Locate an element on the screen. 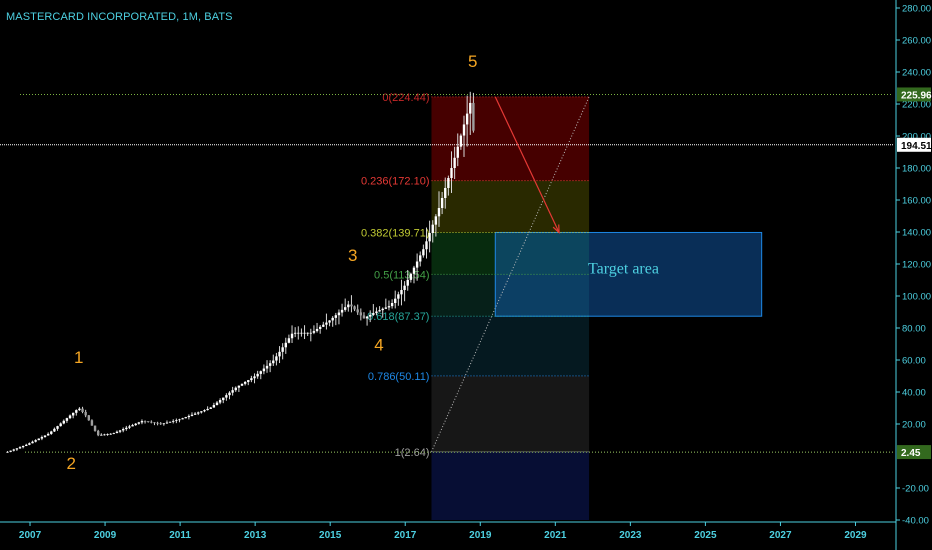  high-price-badge-label: 225.96 is located at coordinates (916, 95).